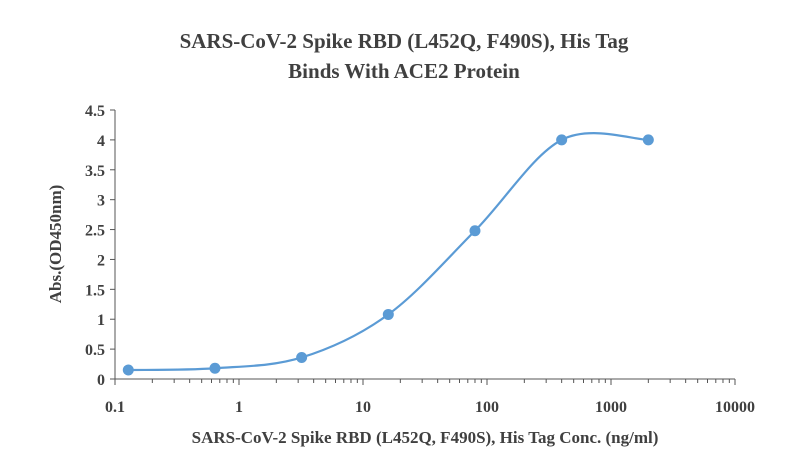 This screenshot has height=476, width=808. I want to click on y-tick-label: 2, so click(101, 260).